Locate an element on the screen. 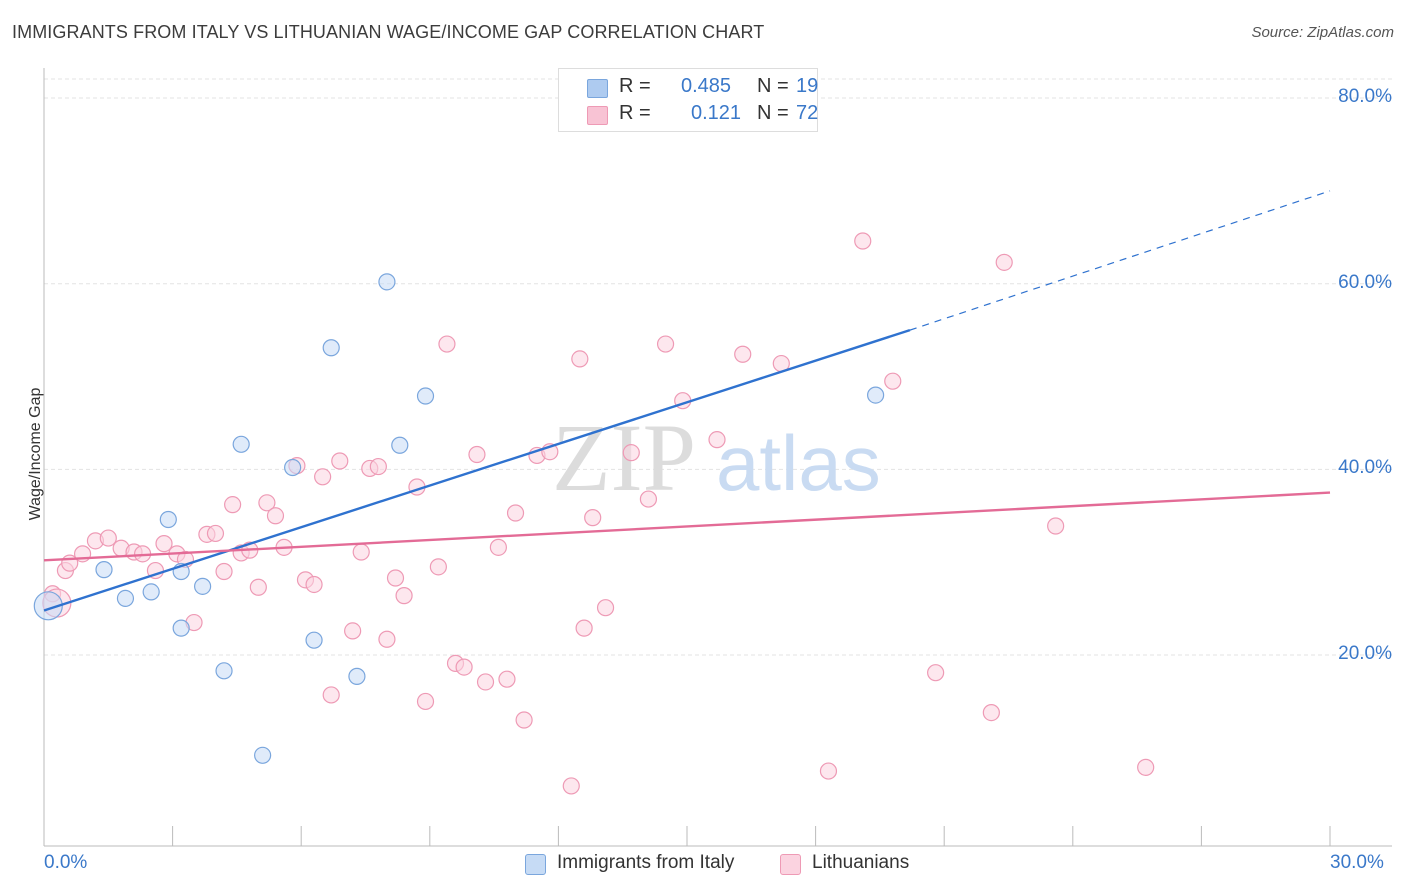 This screenshot has height=892, width=1406. legend-r-value: 0.485 is located at coordinates (706, 86).